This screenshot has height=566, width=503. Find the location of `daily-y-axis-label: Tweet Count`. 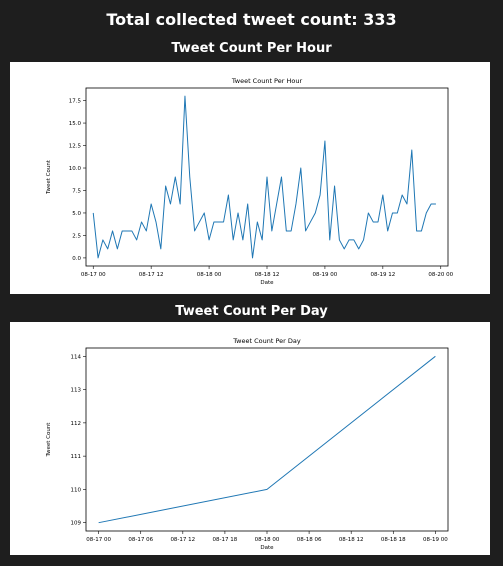

daily-y-axis-label: Tweet Count is located at coordinates (49, 440).